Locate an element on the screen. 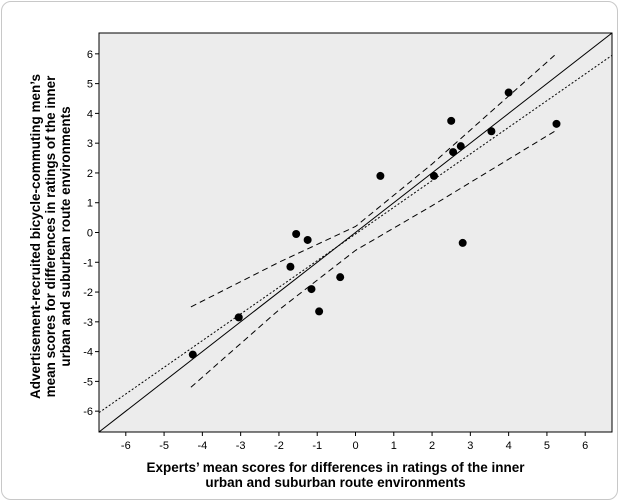  x-tick-label: 5 is located at coordinates (547, 446).